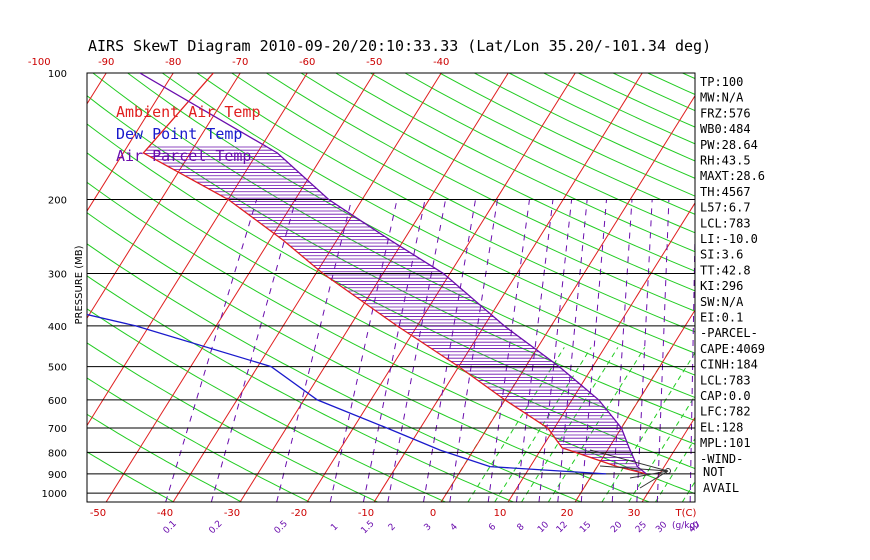 The height and width of the screenshot is (560, 870). I want to click on bottom-temp-tick-label: -20, so click(299, 513).